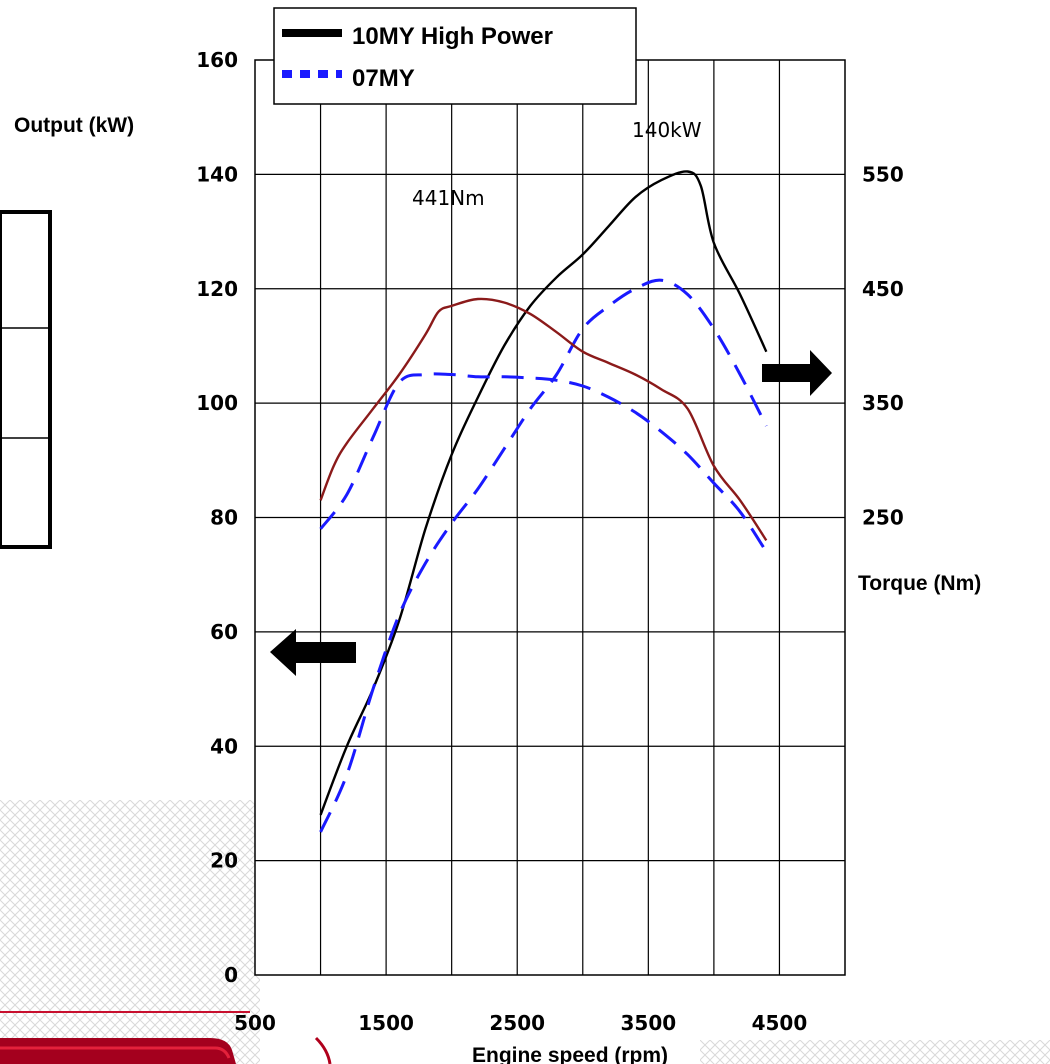 The image size is (1050, 1064). Describe the element at coordinates (543, 462) in the screenshot. I see `series-line-07my-torque` at that location.